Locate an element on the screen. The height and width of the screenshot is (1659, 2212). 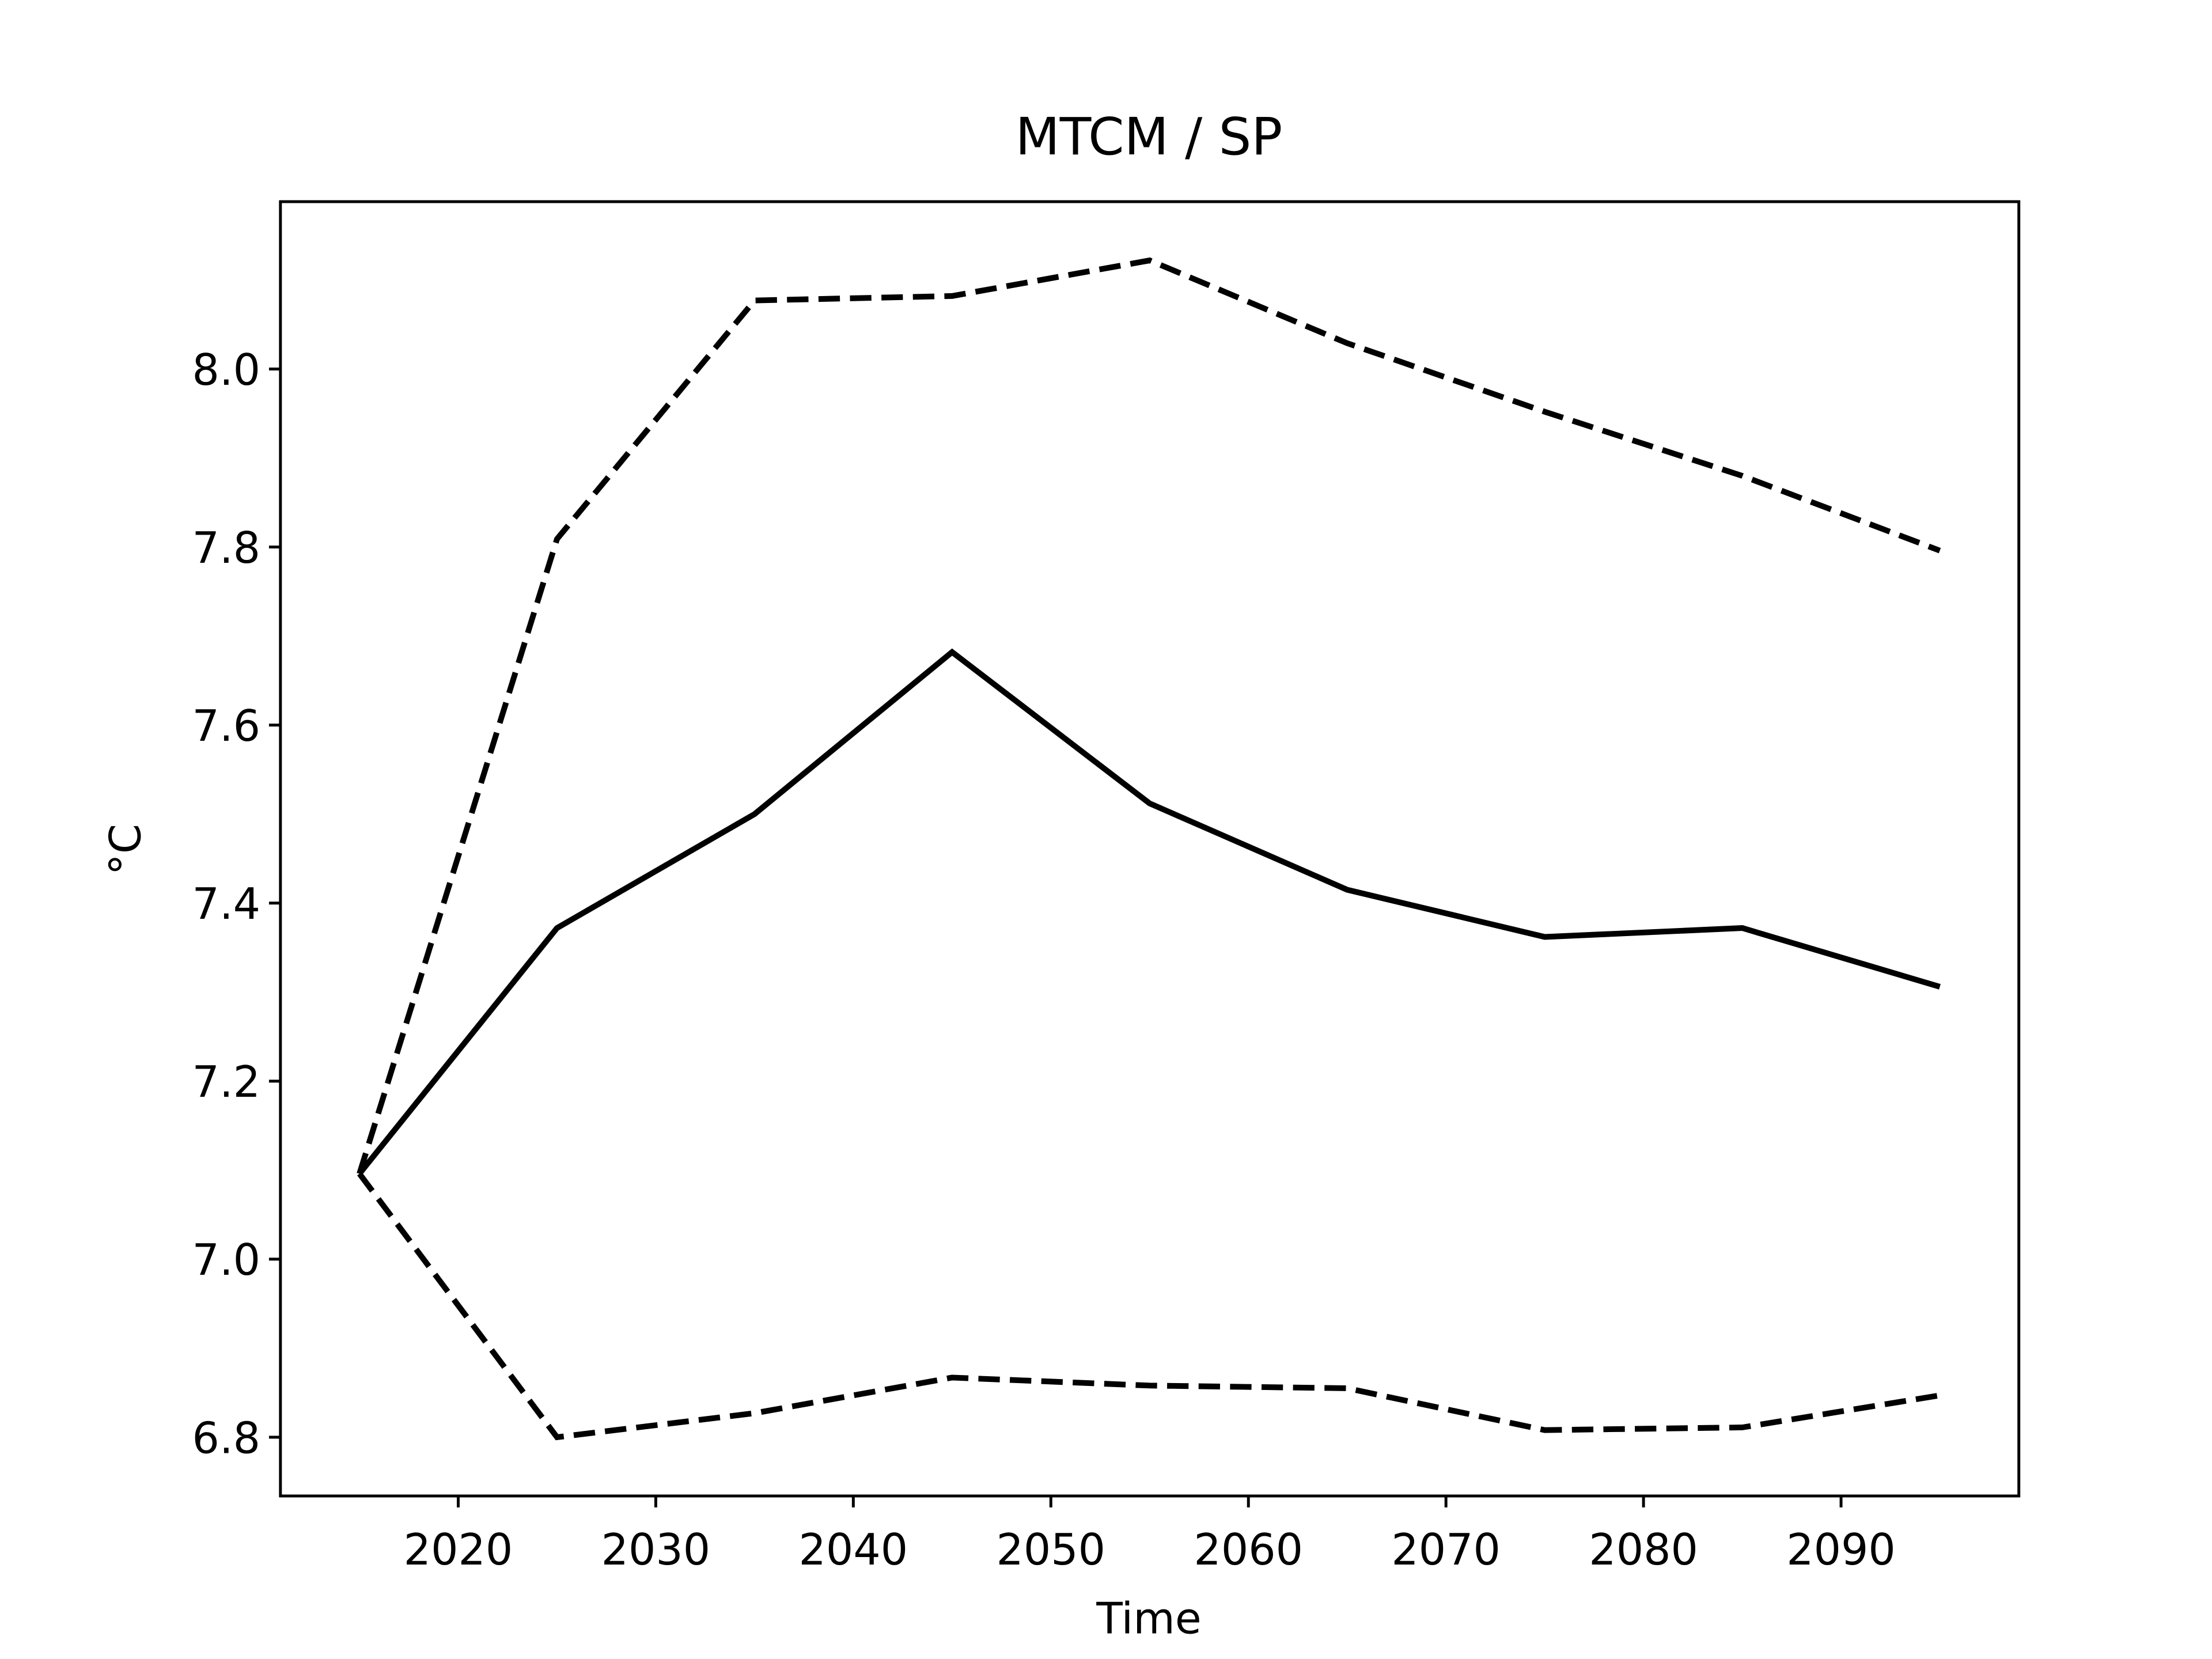
y-axis-label: °C is located at coordinates (125, 849).